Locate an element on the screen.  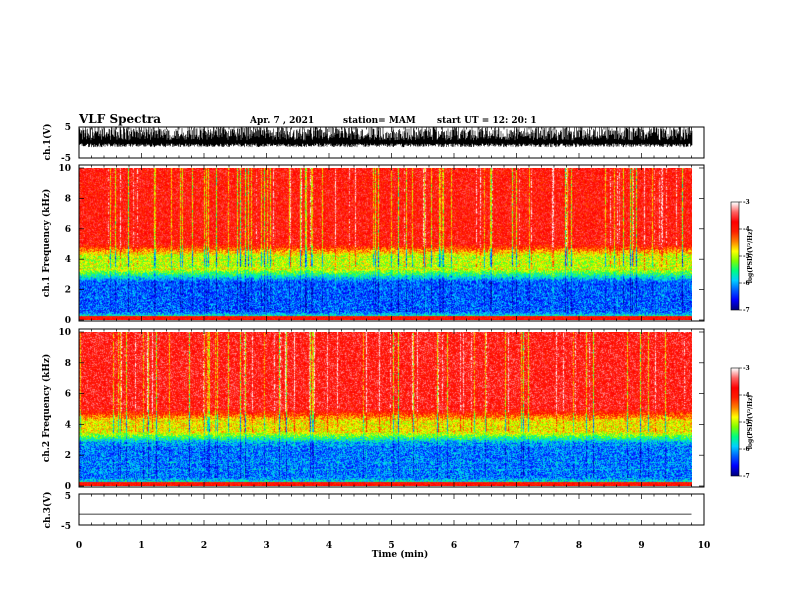
ch3-waveform-ylabel: ch.3(V) is located at coordinates (47, 510).